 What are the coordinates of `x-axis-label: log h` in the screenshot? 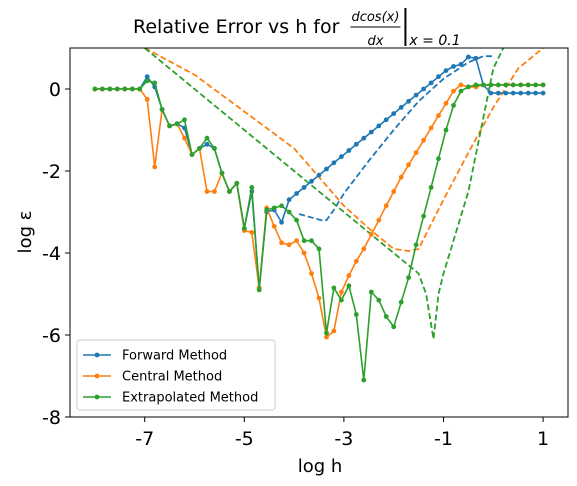 It's located at (320, 466).